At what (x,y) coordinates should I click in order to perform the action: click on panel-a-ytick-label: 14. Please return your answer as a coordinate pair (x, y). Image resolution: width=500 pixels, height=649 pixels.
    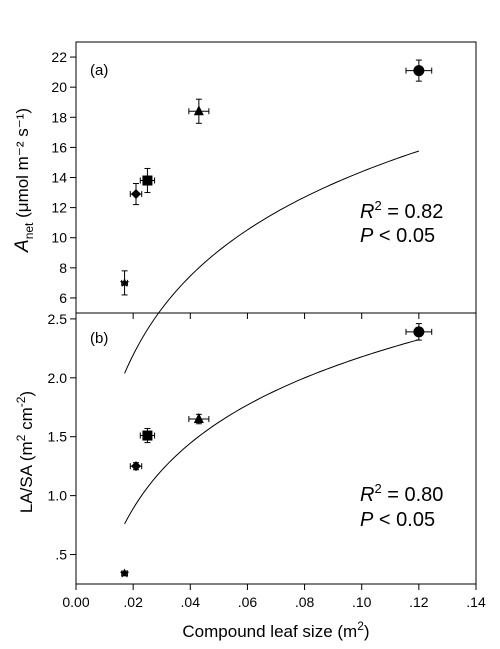
    Looking at the image, I should click on (59, 178).